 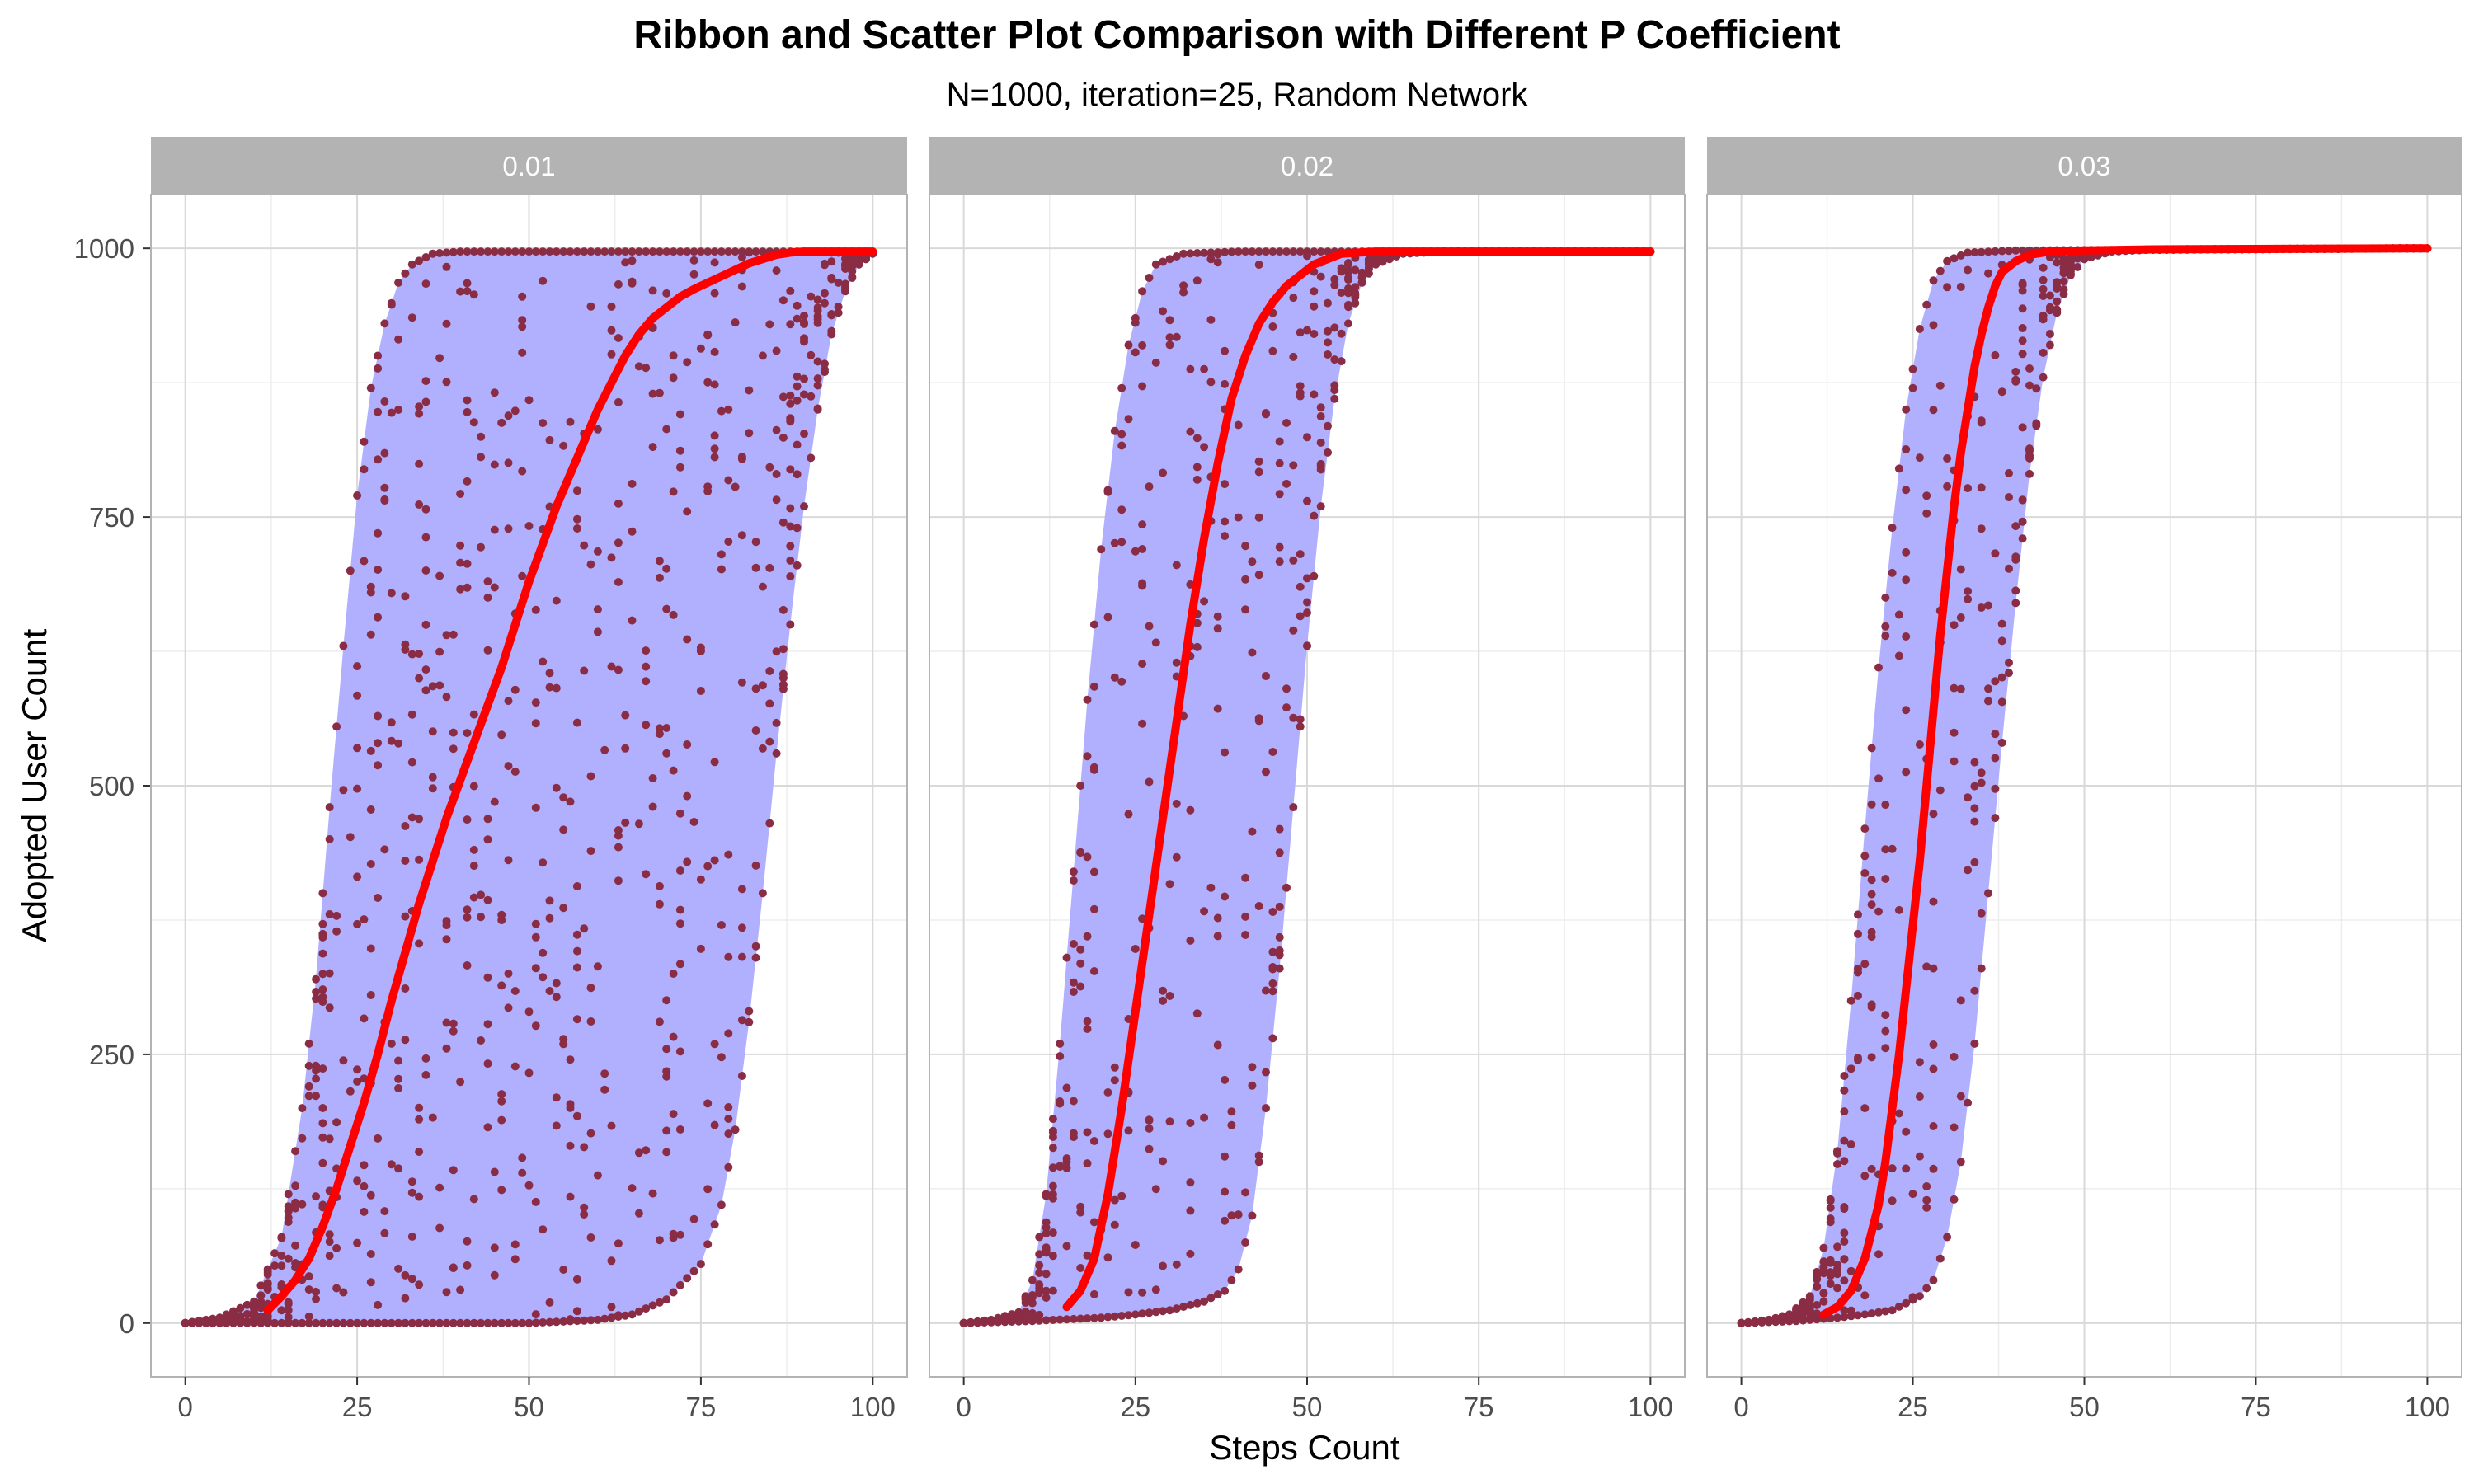 What do you see at coordinates (2084, 166) in the screenshot?
I see `facet-strip` at bounding box center [2084, 166].